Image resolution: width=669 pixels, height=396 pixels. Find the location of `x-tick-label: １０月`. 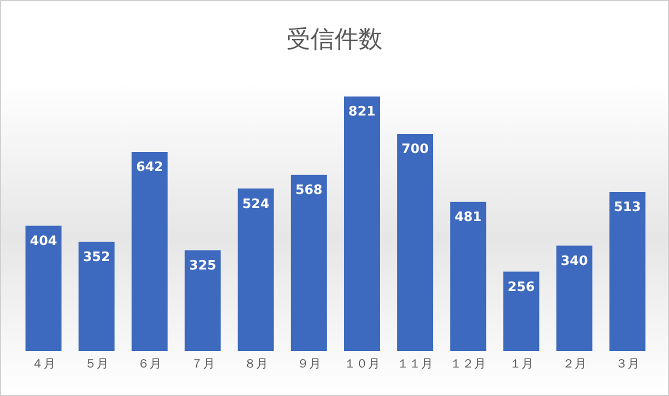

x-tick-label: １０月 is located at coordinates (362, 363).